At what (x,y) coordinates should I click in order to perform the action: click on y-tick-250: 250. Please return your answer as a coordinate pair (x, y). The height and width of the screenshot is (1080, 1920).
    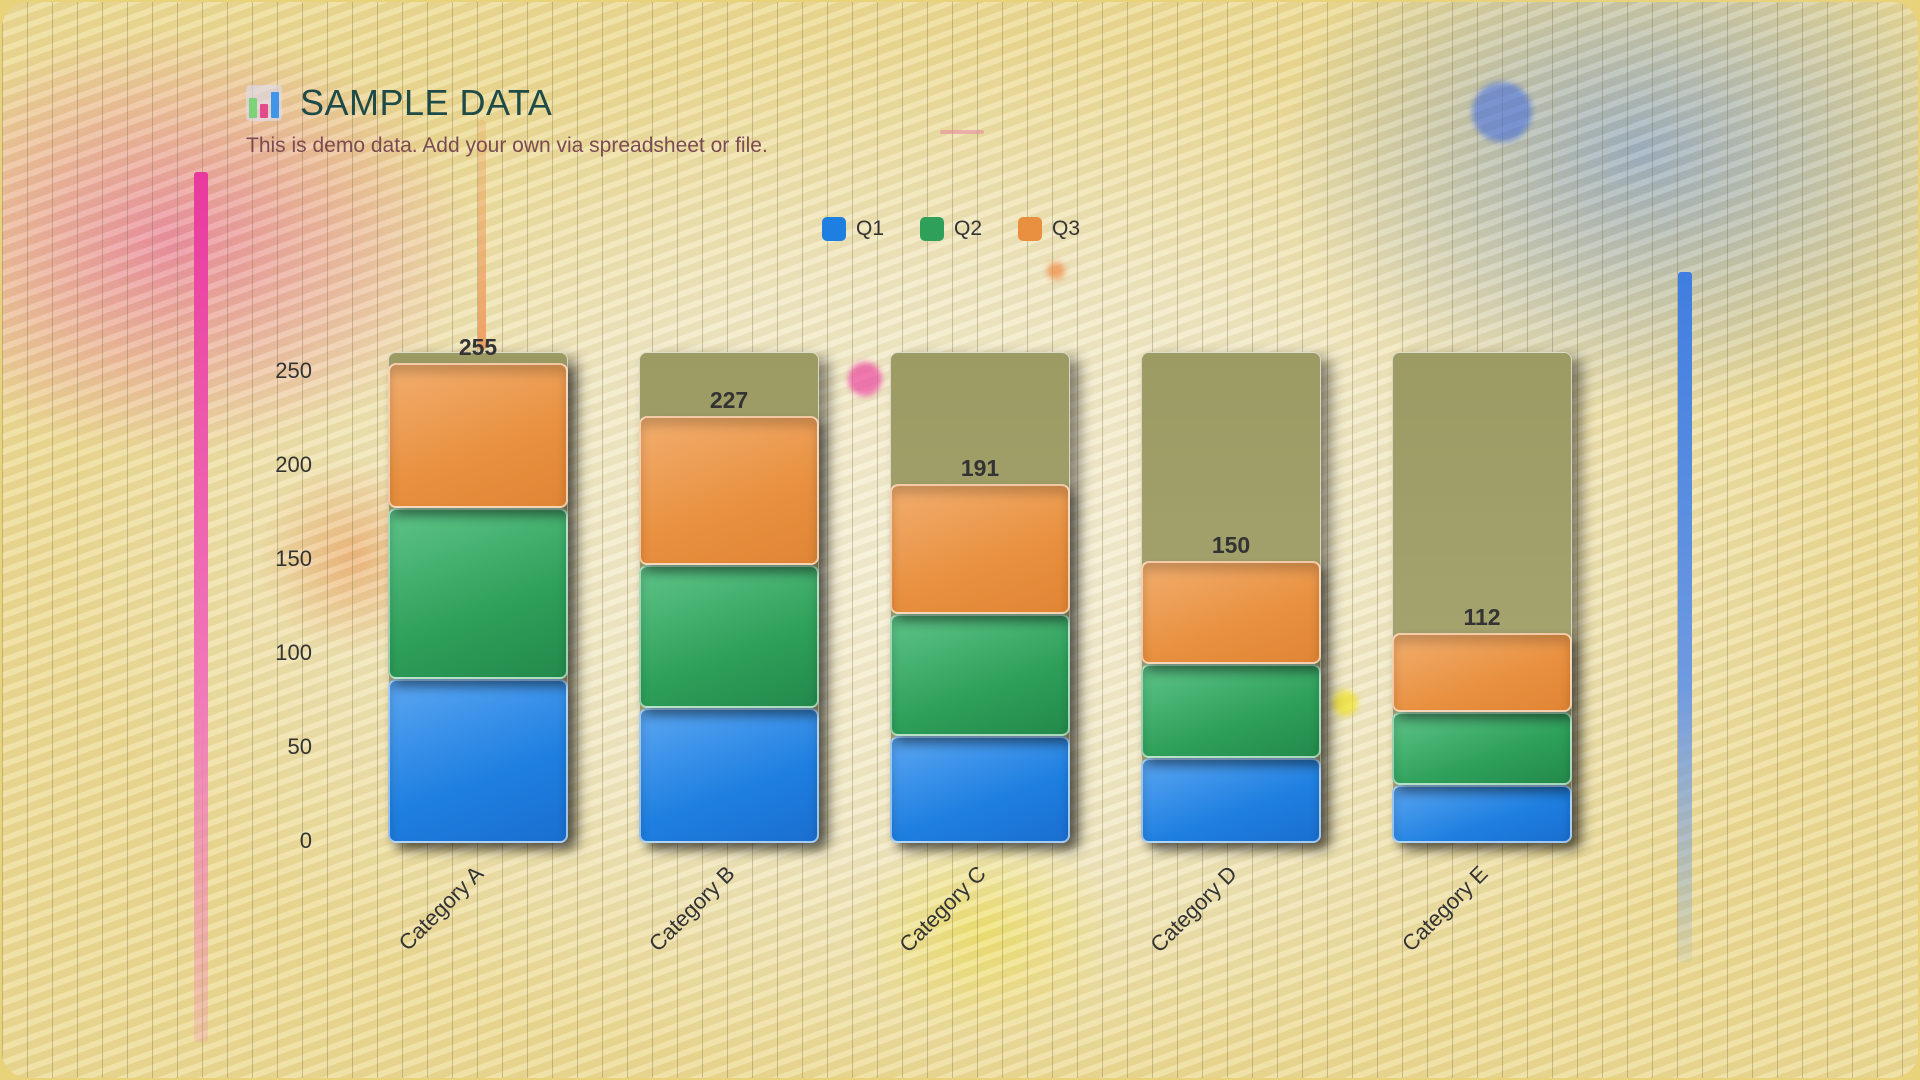
    Looking at the image, I should click on (293, 370).